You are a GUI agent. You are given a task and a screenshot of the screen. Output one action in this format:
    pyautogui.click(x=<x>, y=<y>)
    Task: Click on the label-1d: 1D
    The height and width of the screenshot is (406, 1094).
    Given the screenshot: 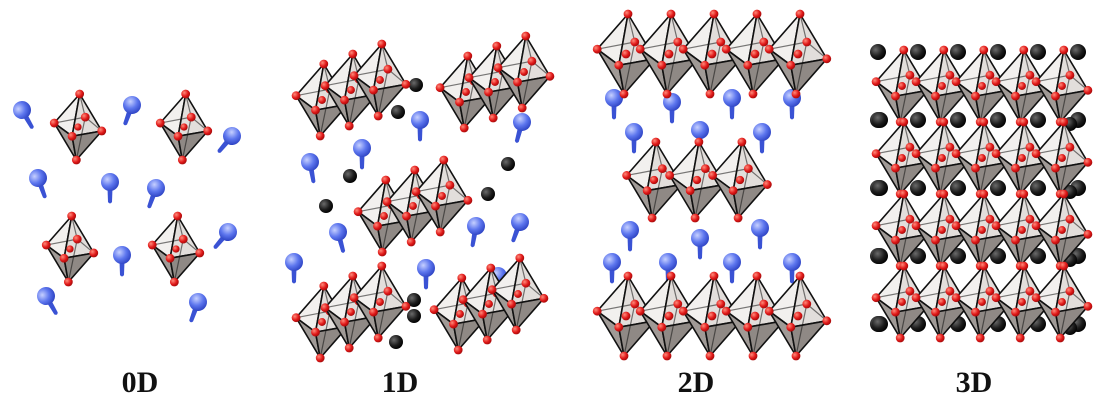 What is the action you would take?
    pyautogui.click(x=400, y=382)
    